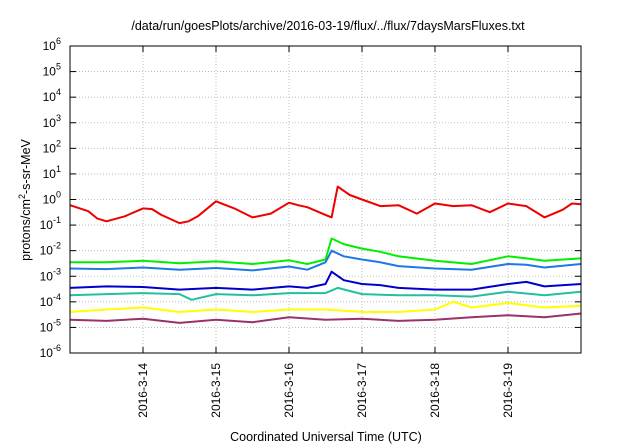 This screenshot has height=448, width=640. What do you see at coordinates (435, 390) in the screenshot?
I see `x-tick-label: 2016-3-18` at bounding box center [435, 390].